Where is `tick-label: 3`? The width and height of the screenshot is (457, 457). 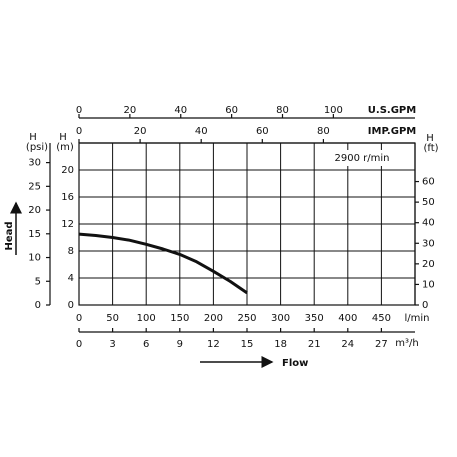 tick-label: 3 is located at coordinates (112, 344).